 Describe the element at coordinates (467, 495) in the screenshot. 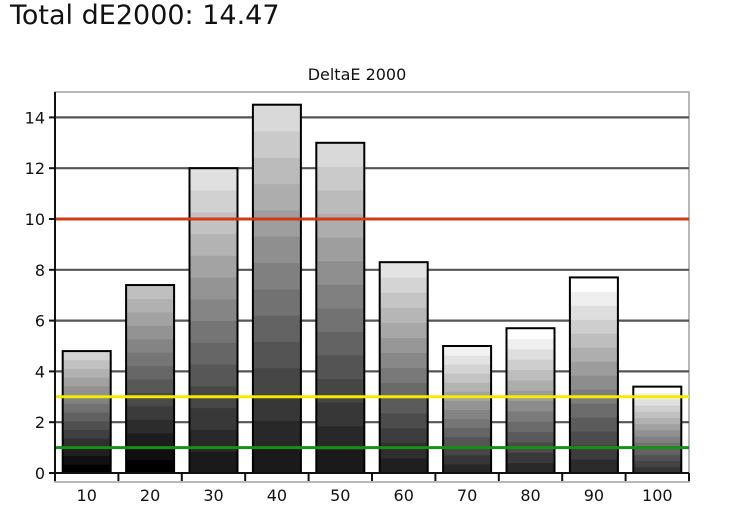

I see `x-tick-label: 70` at that location.